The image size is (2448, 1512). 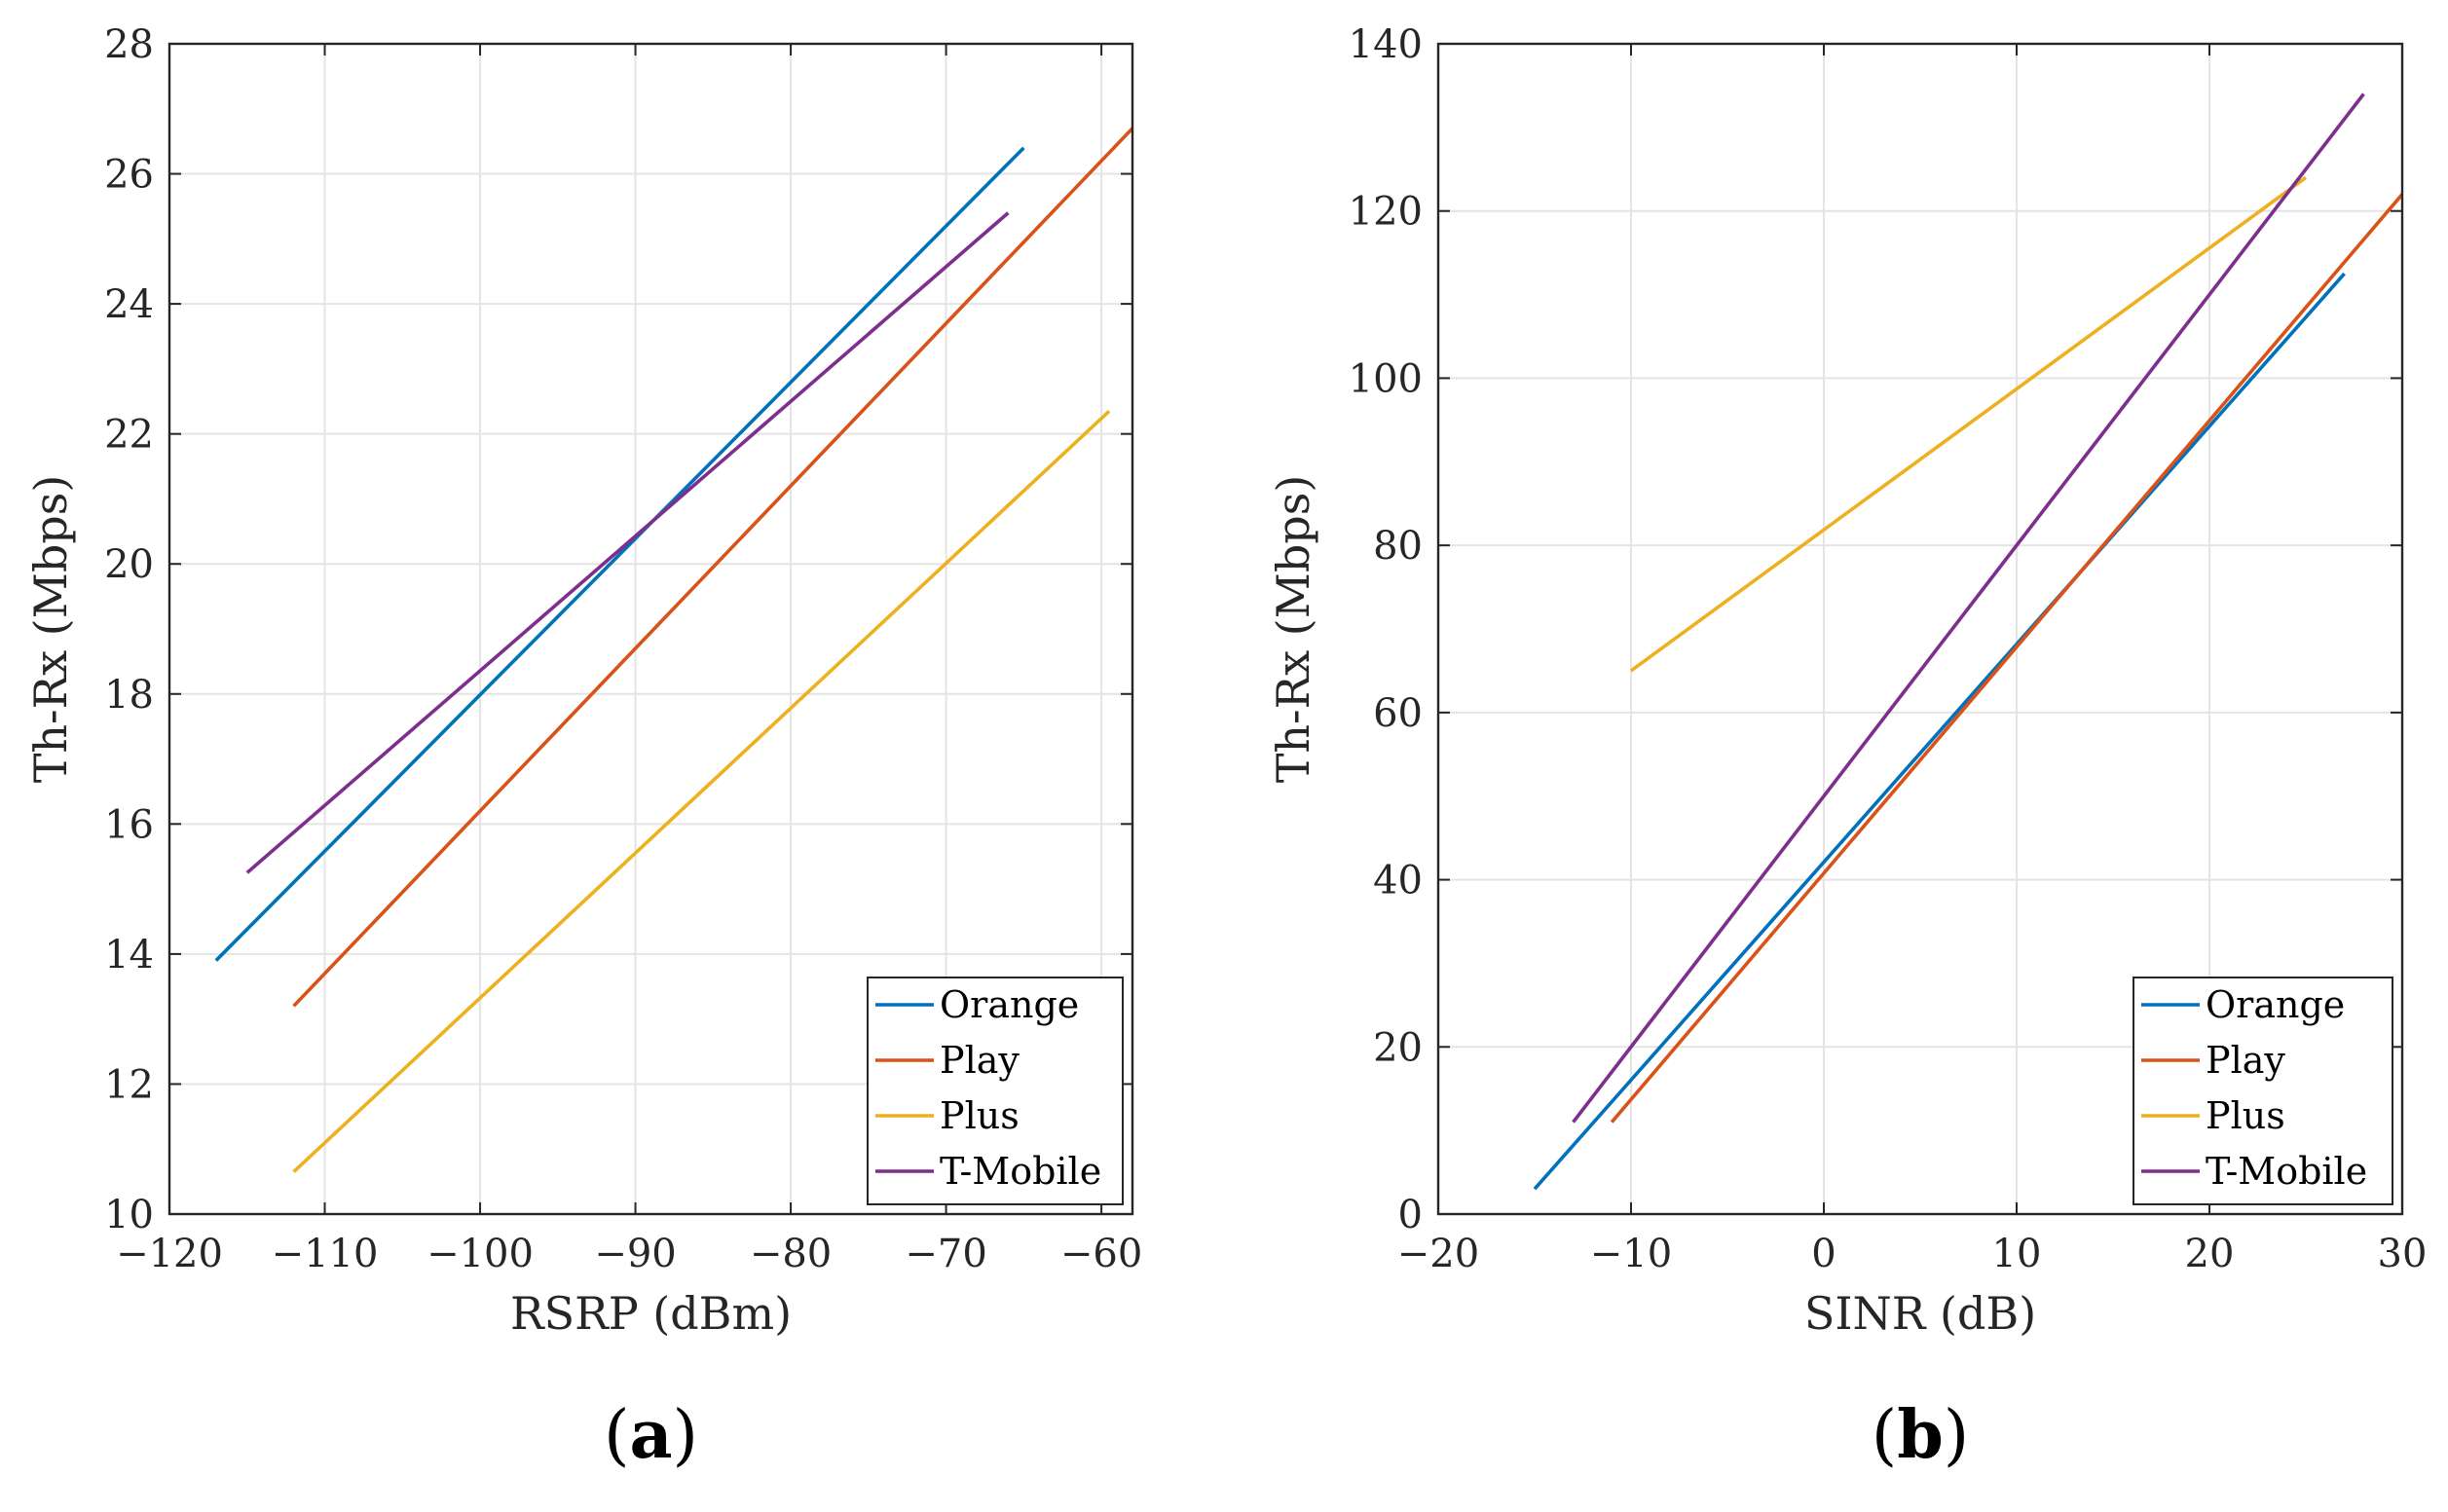 What do you see at coordinates (1386, 212) in the screenshot?
I see `y-tick-label: 120` at bounding box center [1386, 212].